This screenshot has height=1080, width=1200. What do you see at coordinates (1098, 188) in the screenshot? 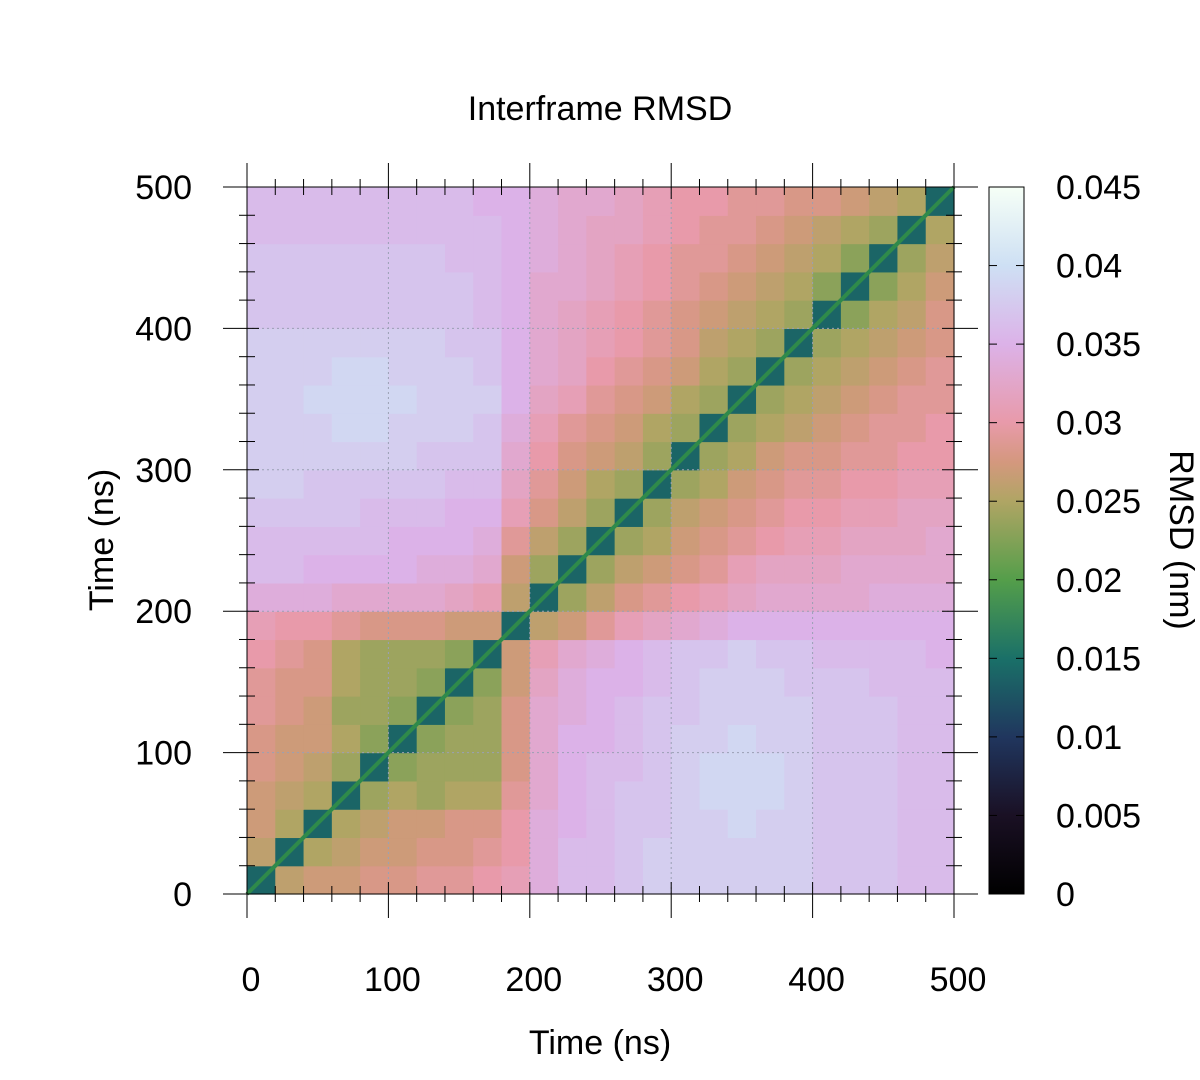
I see `colorbar-tick-label: 0.045` at bounding box center [1098, 188].